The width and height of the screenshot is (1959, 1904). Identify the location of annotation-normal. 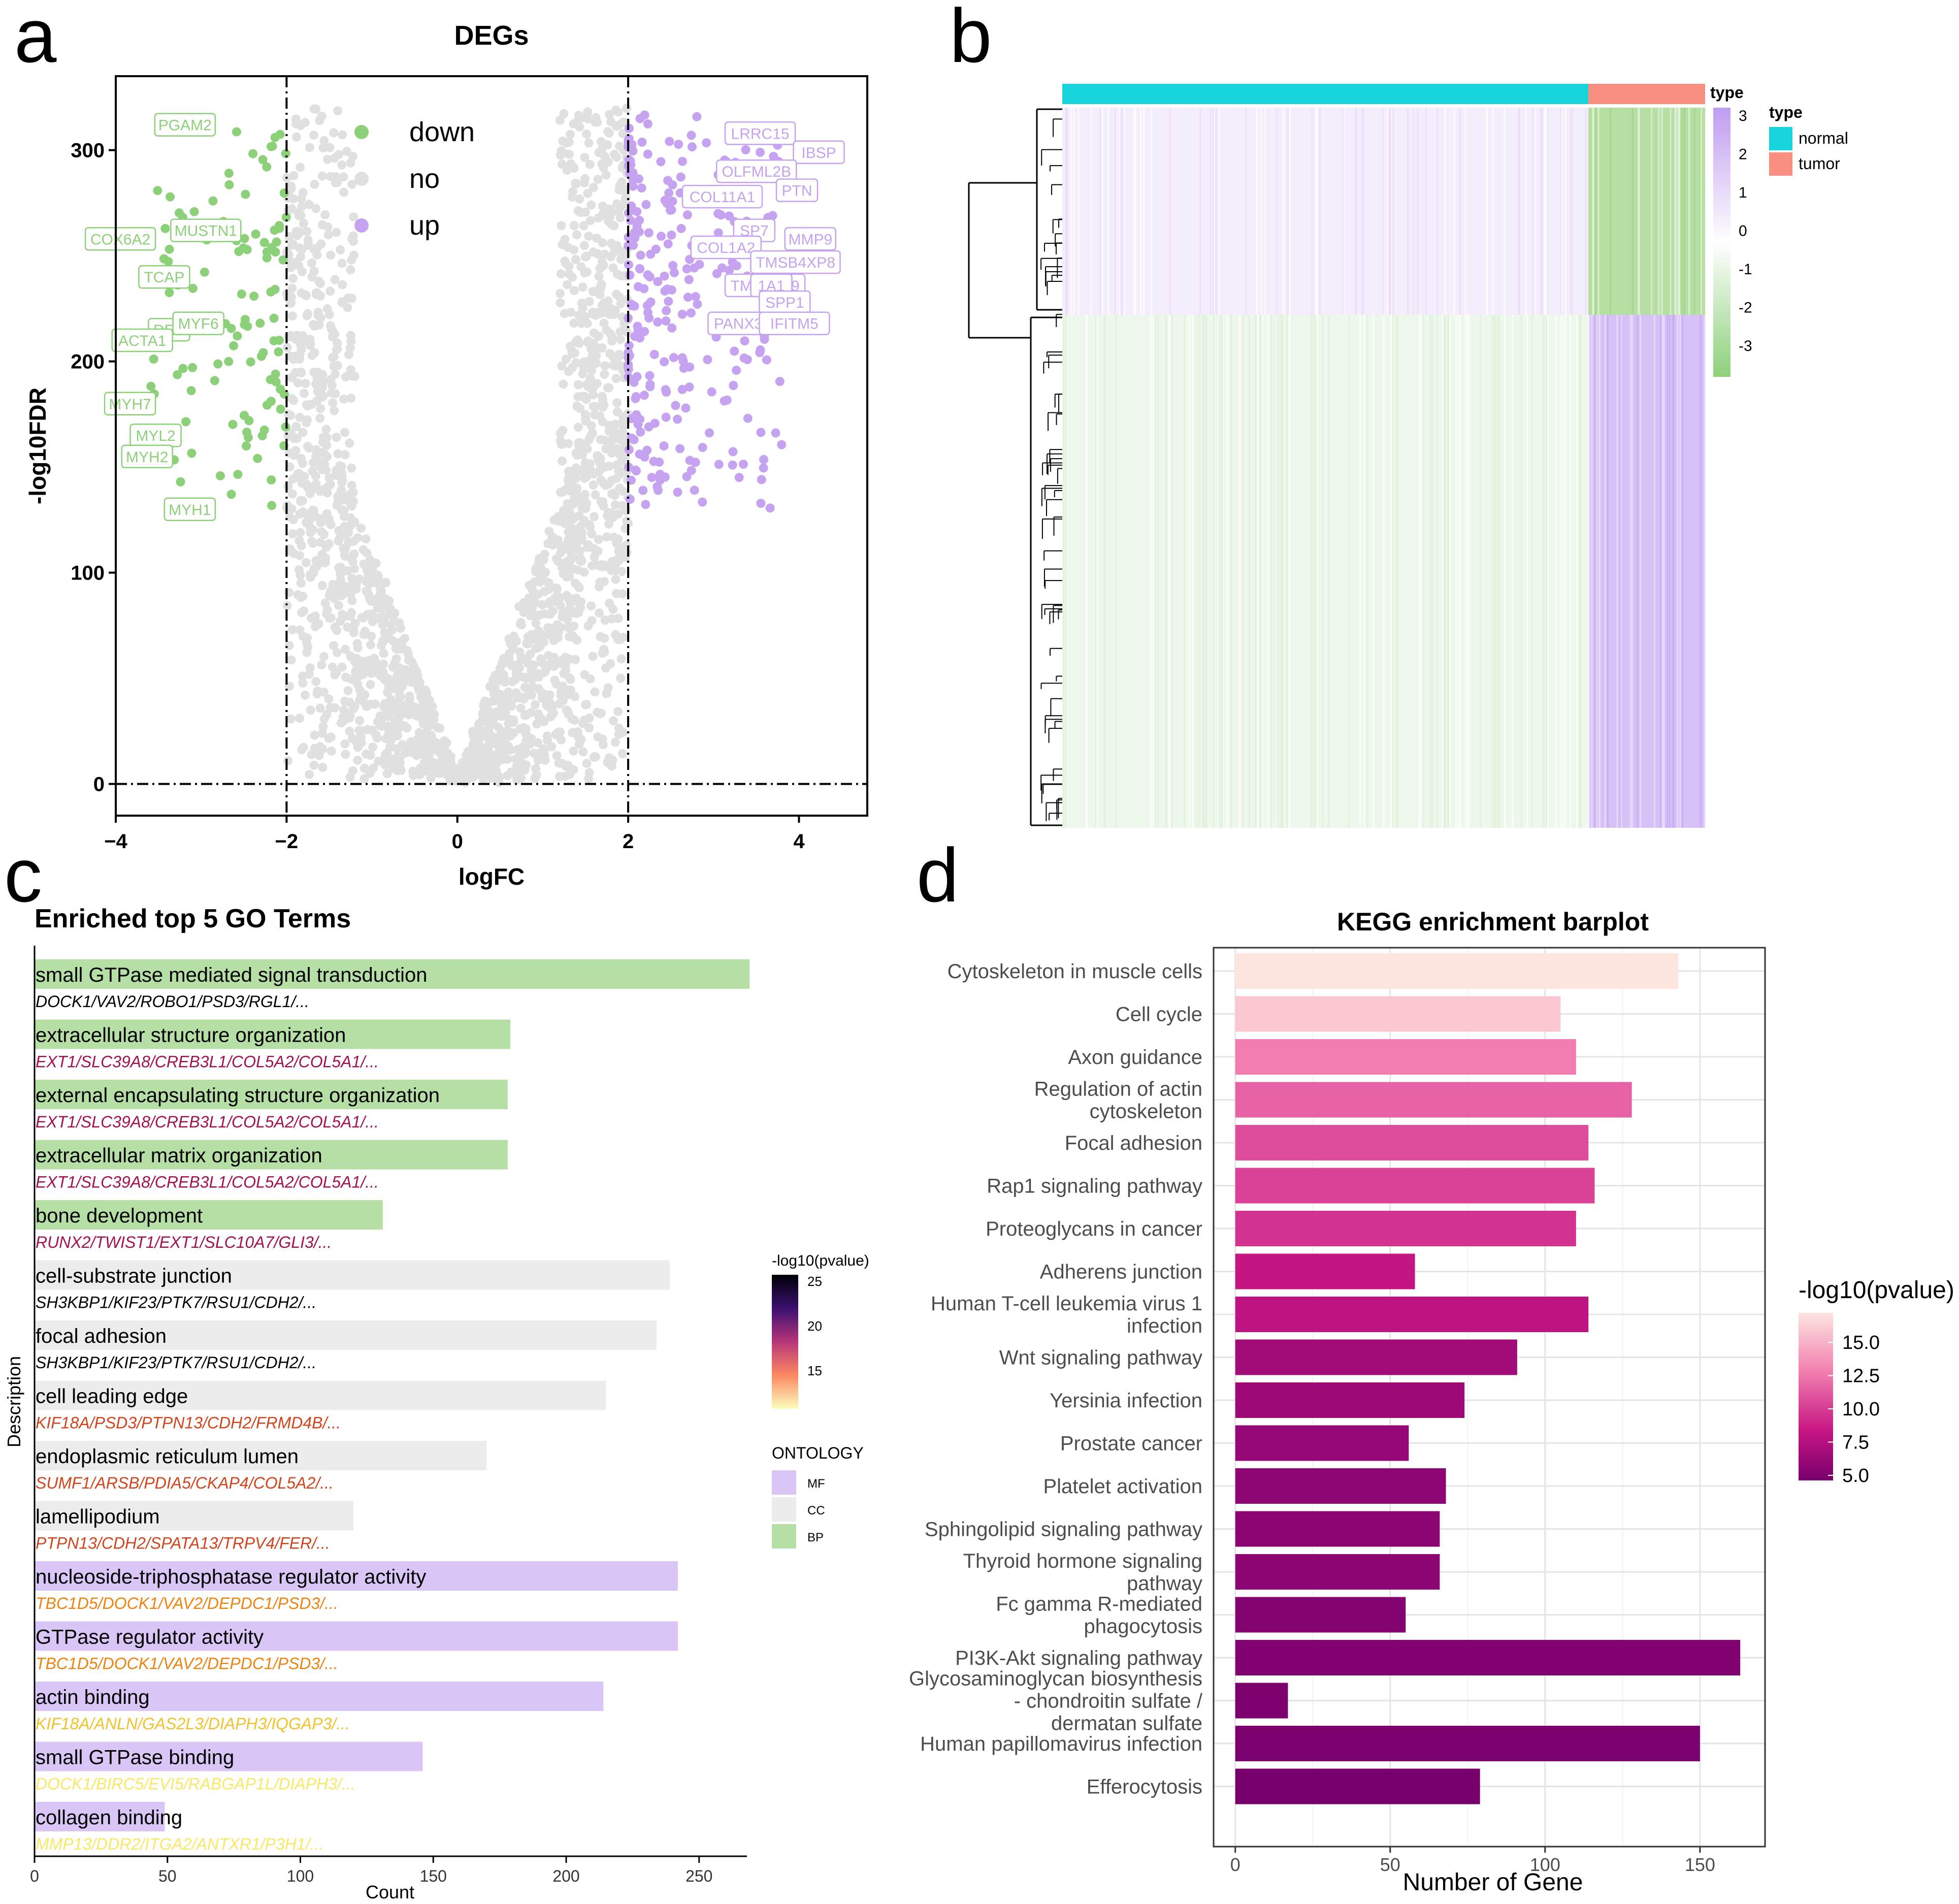
(1325, 94).